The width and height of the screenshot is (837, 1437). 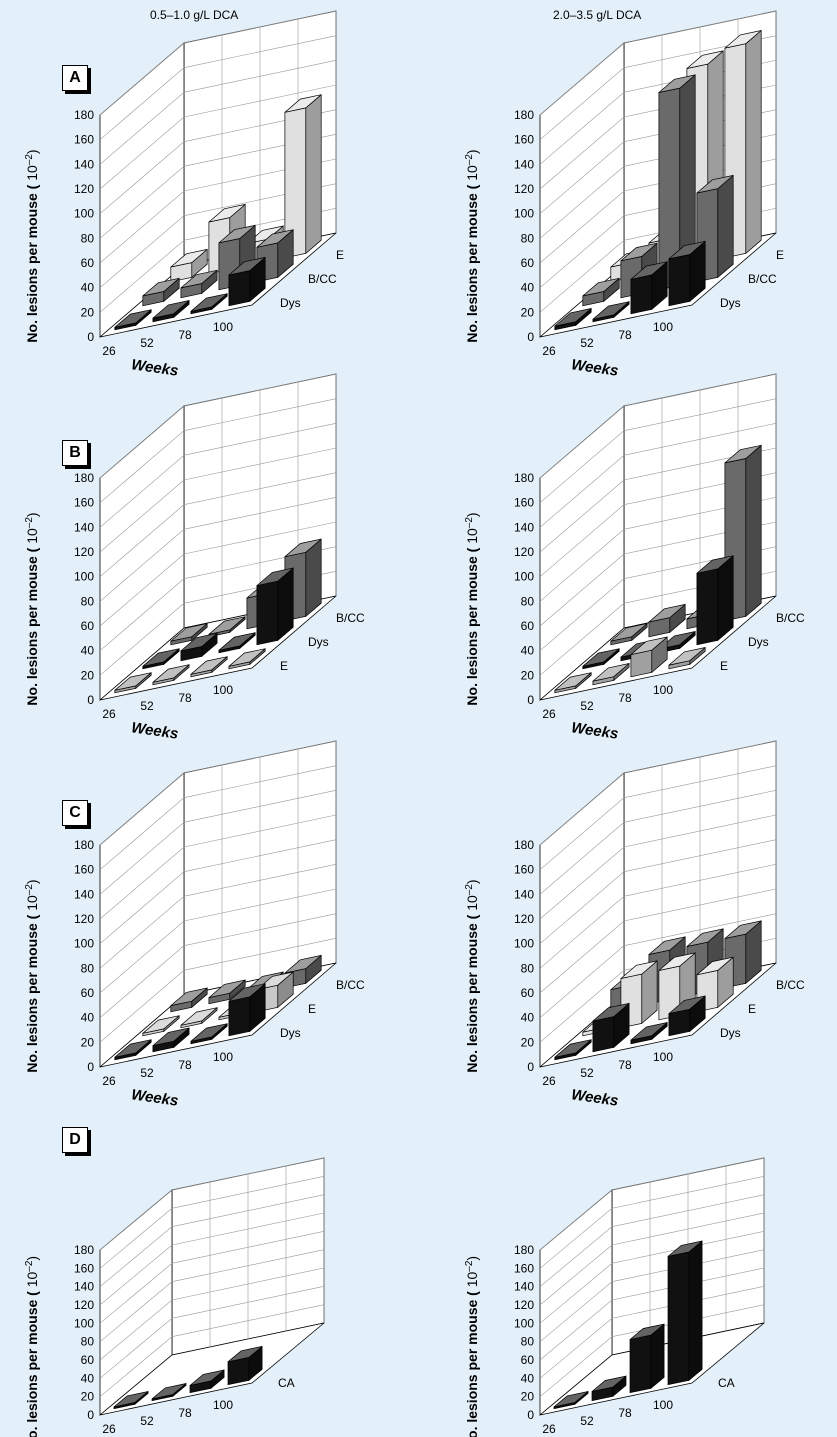 What do you see at coordinates (286, 1383) in the screenshot?
I see `series-label: CA` at bounding box center [286, 1383].